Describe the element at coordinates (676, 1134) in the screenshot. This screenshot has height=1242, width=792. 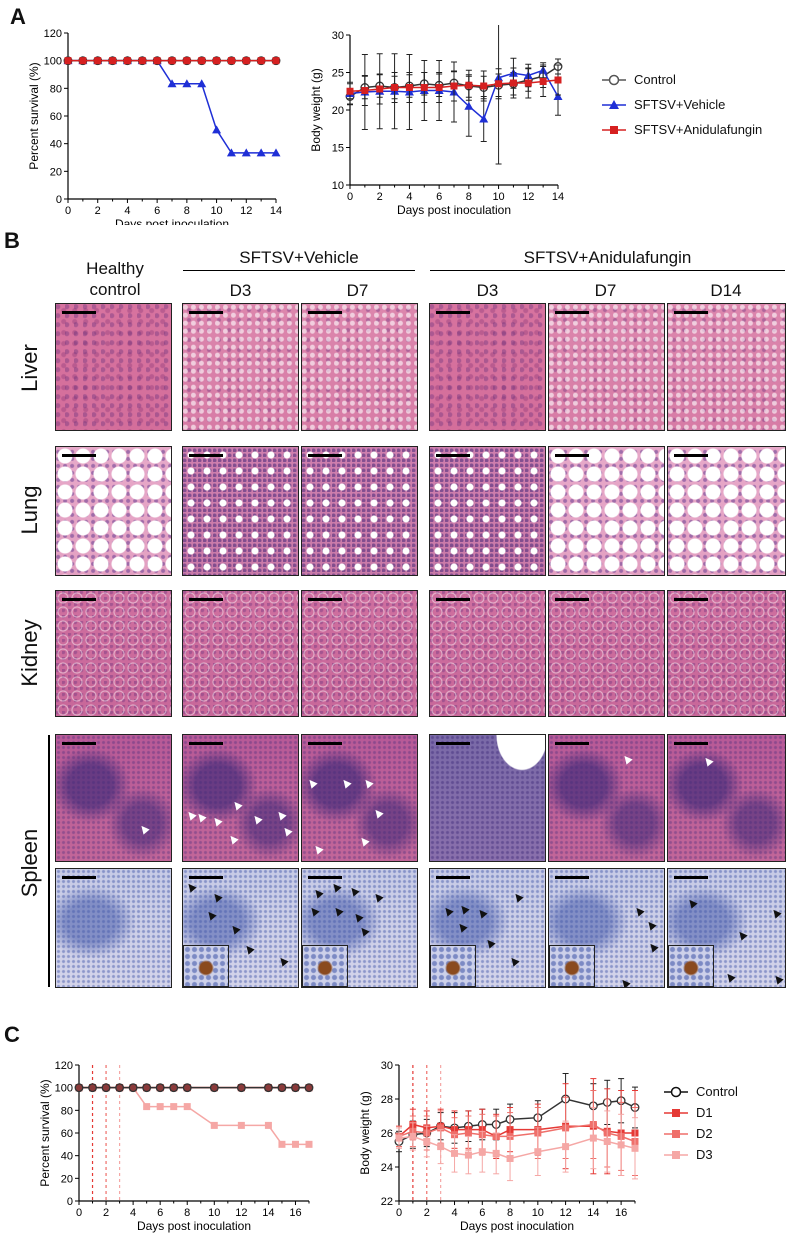
I see `legend-d2-marker` at that location.